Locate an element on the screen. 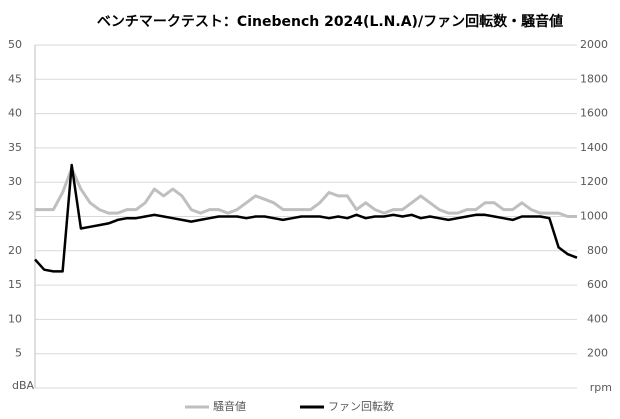 This screenshot has height=419, width=620. y-tick-label: 10 is located at coordinates (15, 318).